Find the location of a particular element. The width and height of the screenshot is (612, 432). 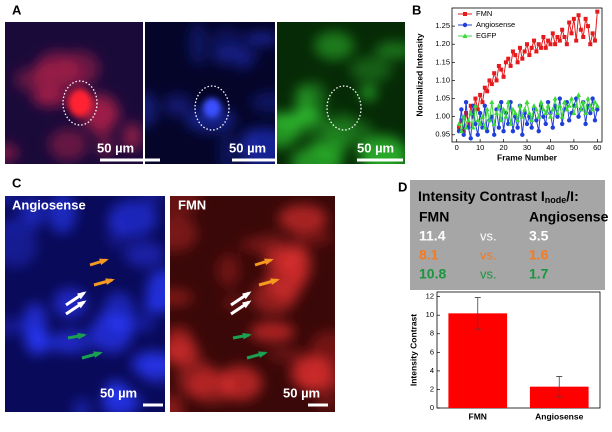

roi is located at coordinates (212, 108).